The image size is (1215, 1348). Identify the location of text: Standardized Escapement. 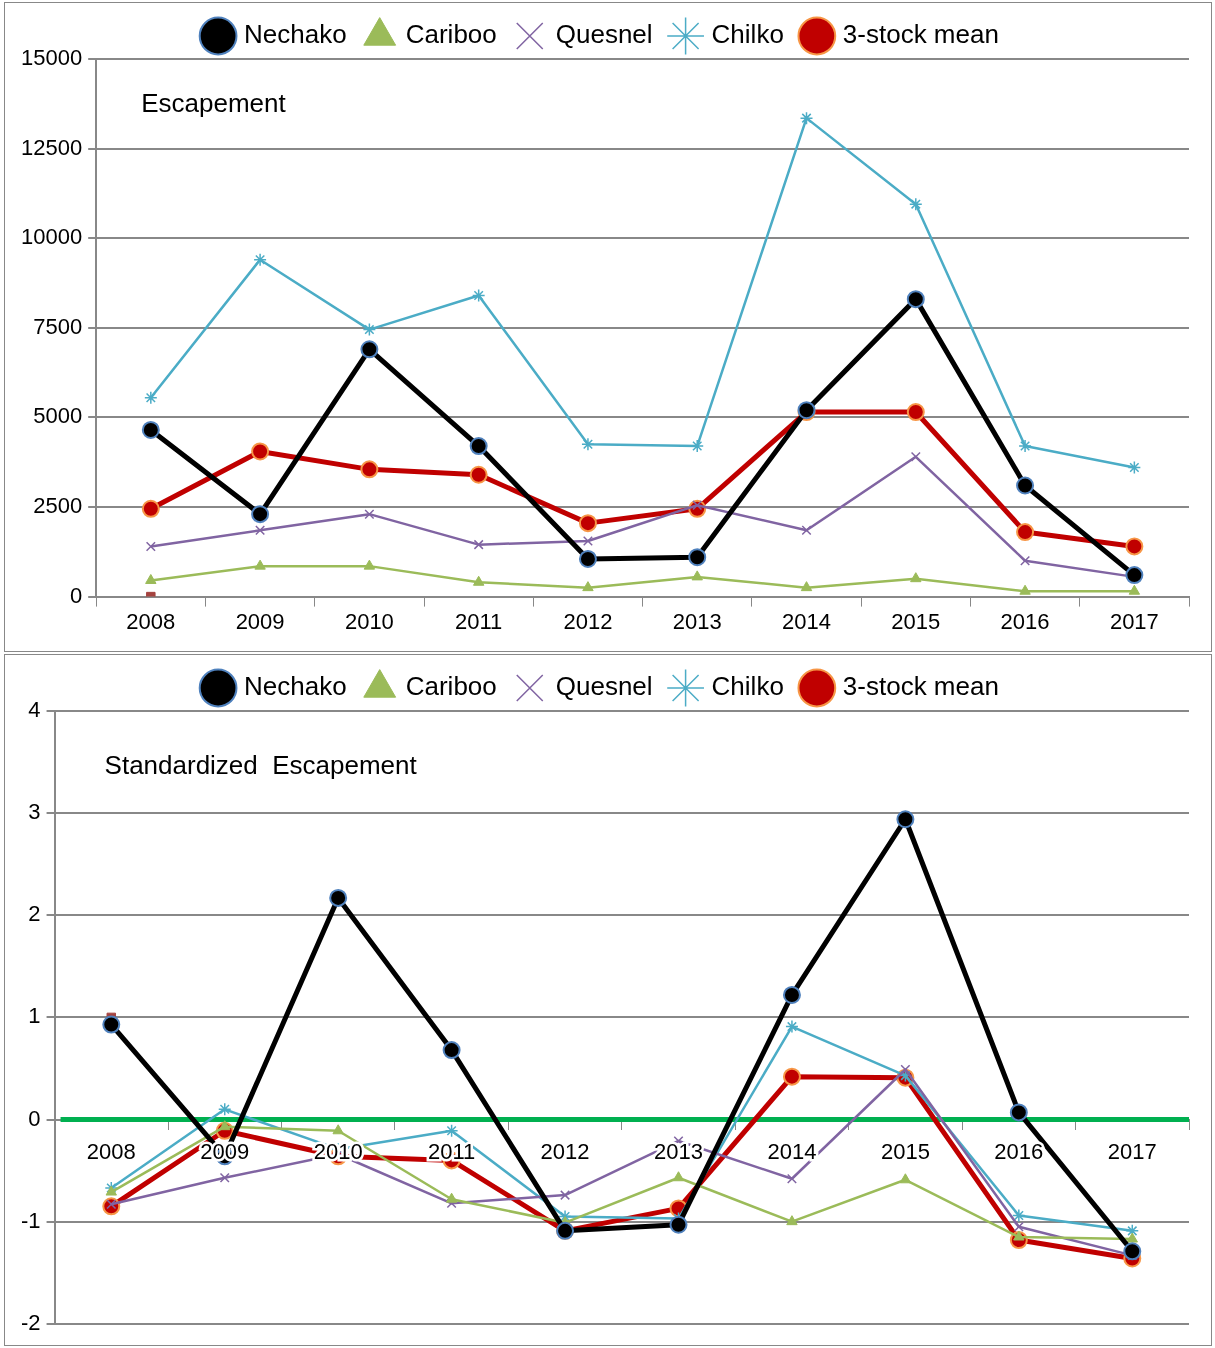
(261, 765).